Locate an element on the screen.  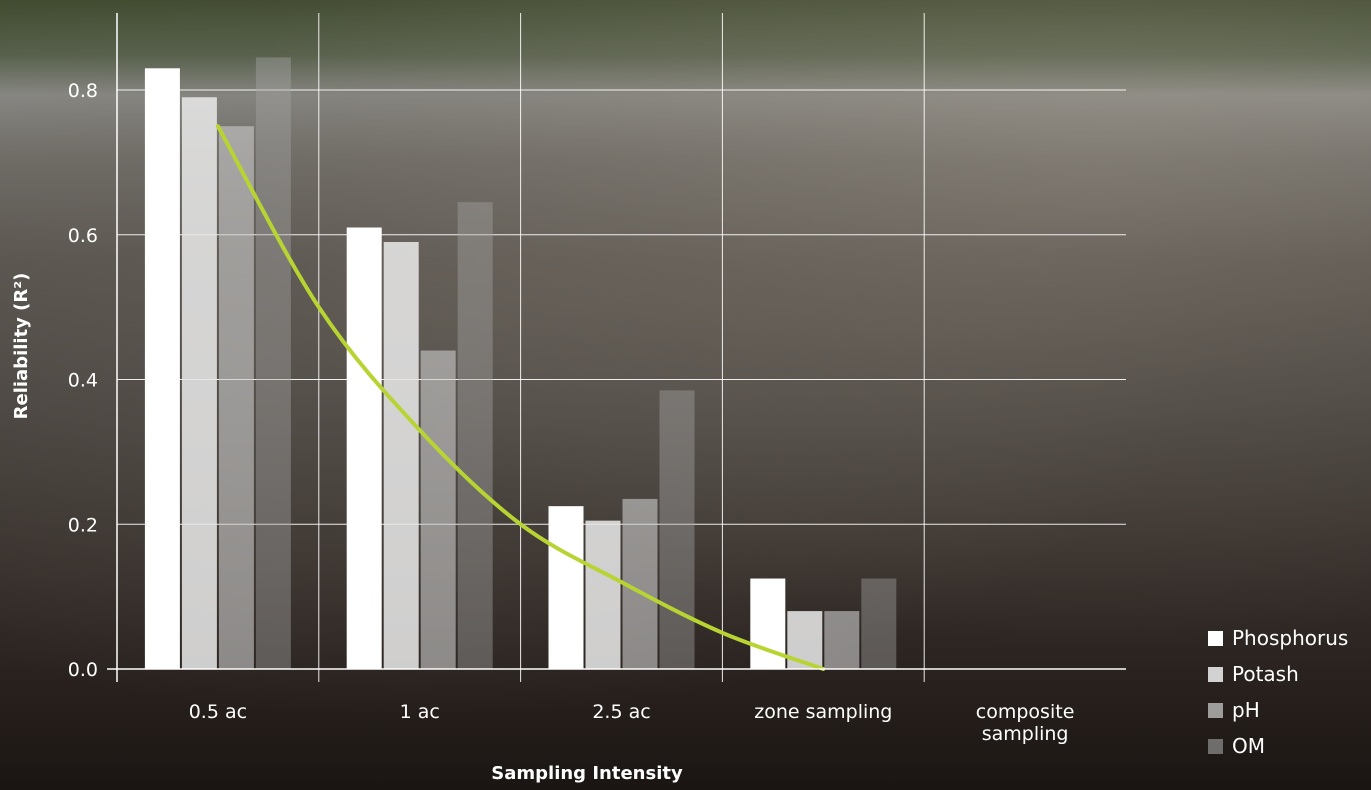
legend: Phosphorus Potash pH OM is located at coordinates (1278, 692).